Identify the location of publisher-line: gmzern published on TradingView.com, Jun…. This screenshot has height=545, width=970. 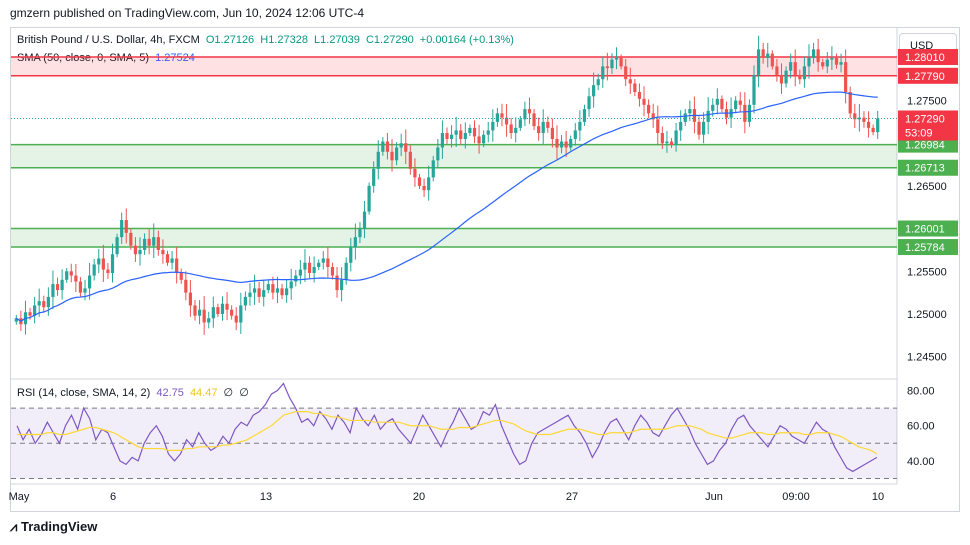
(187, 13).